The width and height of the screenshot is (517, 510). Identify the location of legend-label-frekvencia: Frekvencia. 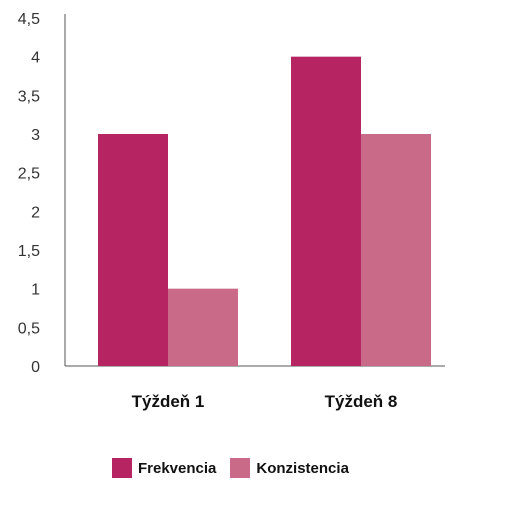
(177, 468).